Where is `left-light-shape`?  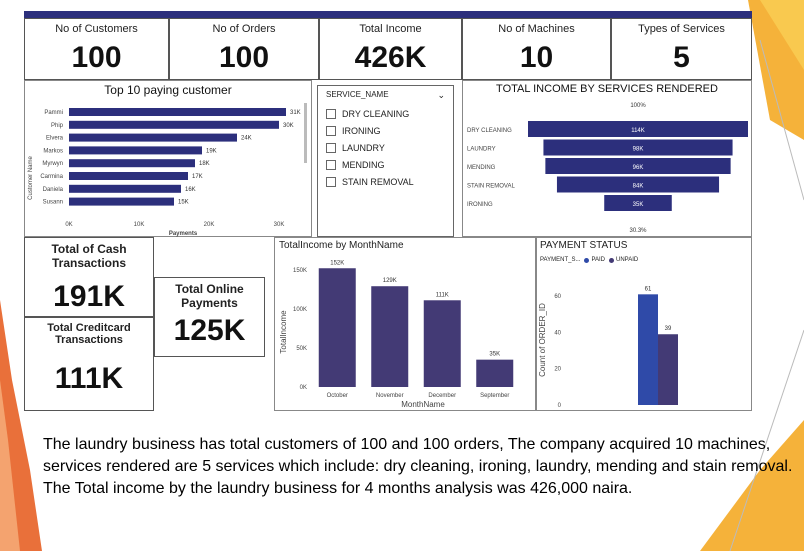 left-light-shape is located at coordinates (10, 465).